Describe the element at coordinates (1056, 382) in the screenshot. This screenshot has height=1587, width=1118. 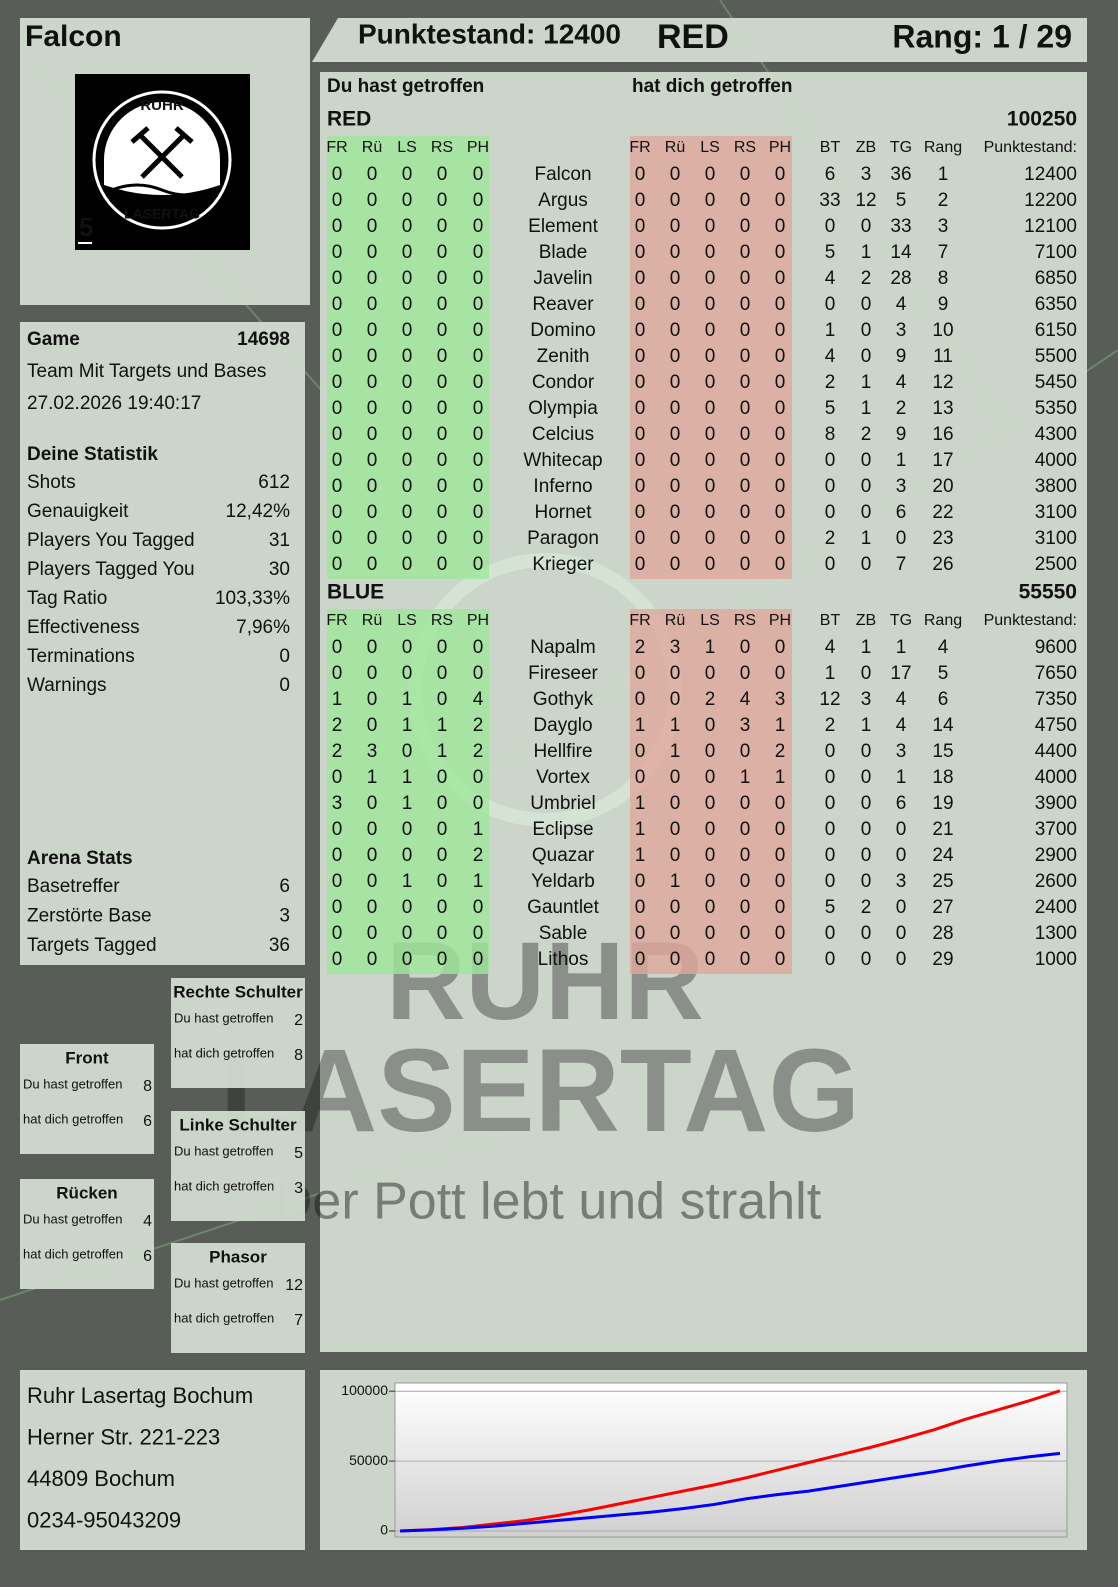
I see `table-cell: 5450` at that location.